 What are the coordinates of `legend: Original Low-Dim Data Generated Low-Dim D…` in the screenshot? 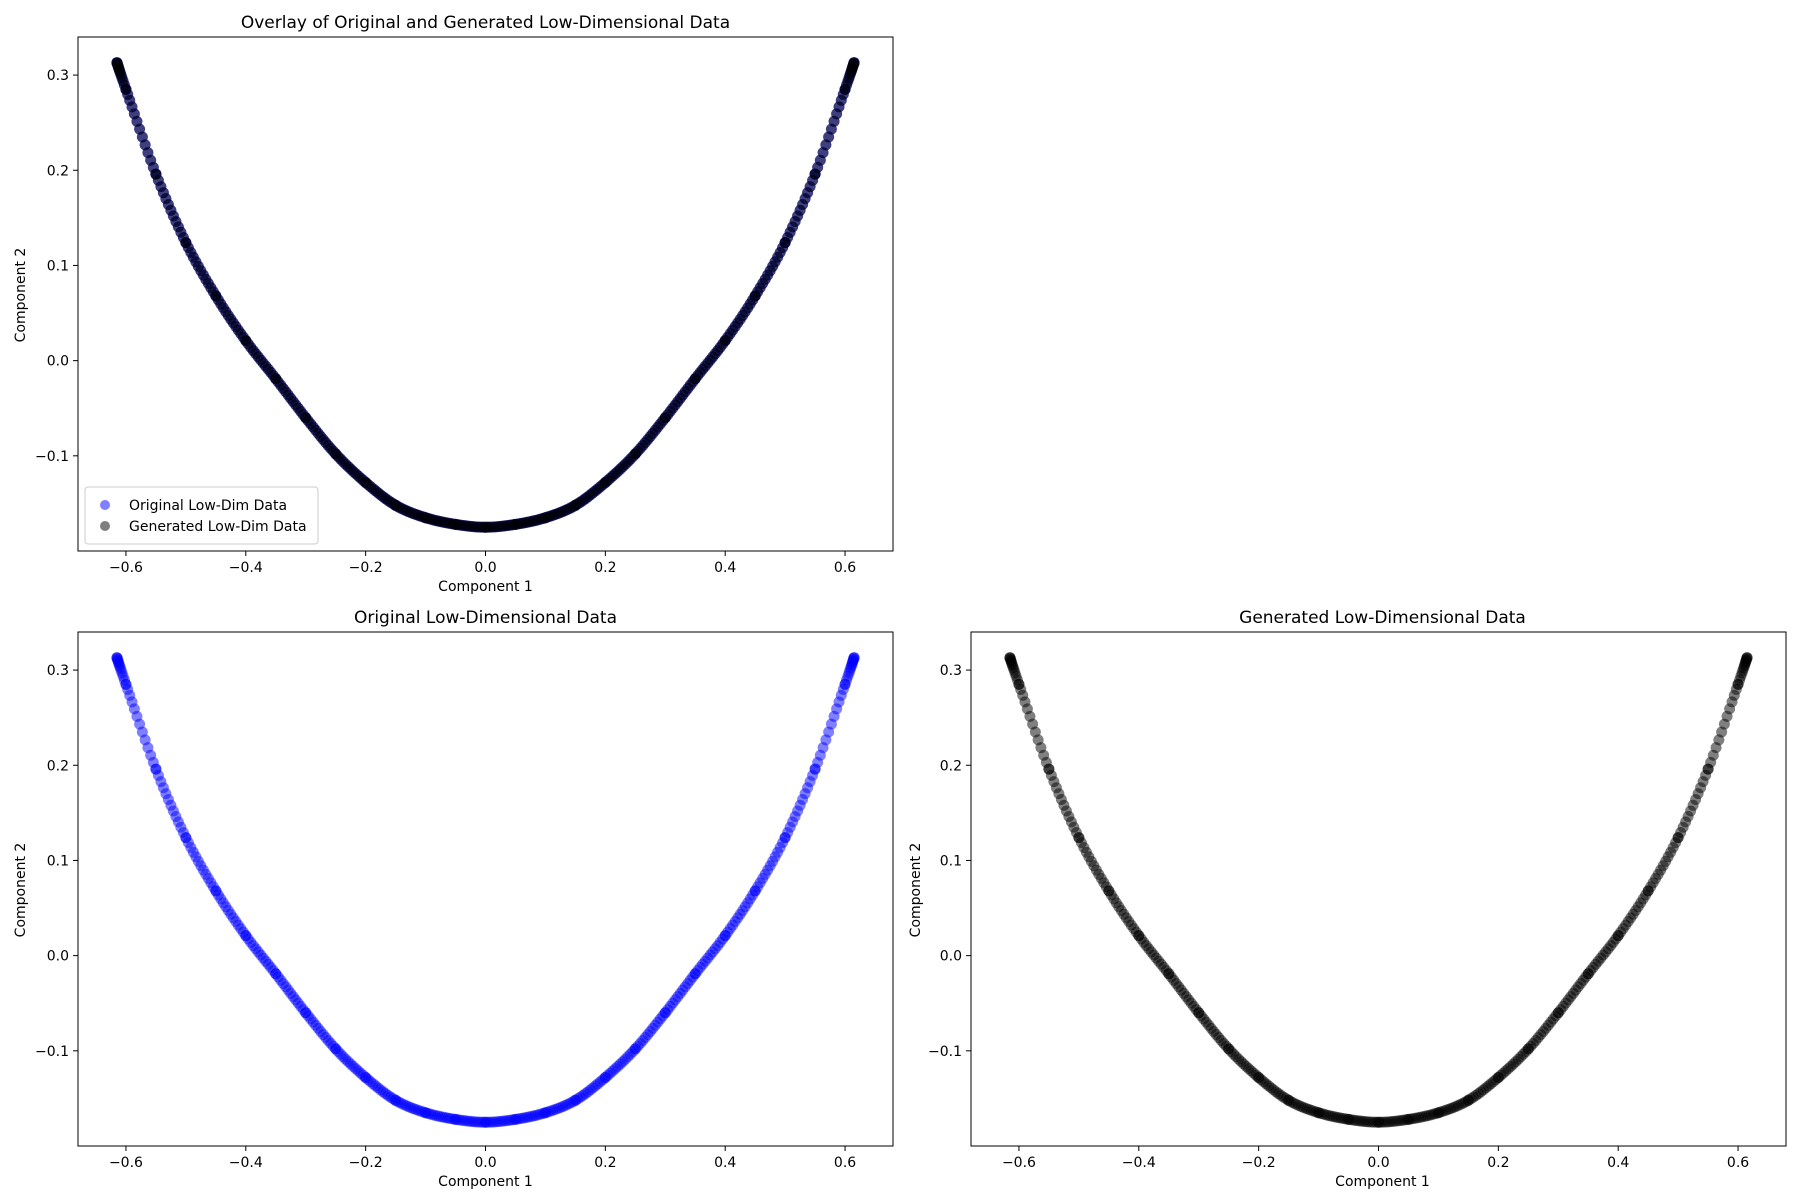 It's located at (201, 515).